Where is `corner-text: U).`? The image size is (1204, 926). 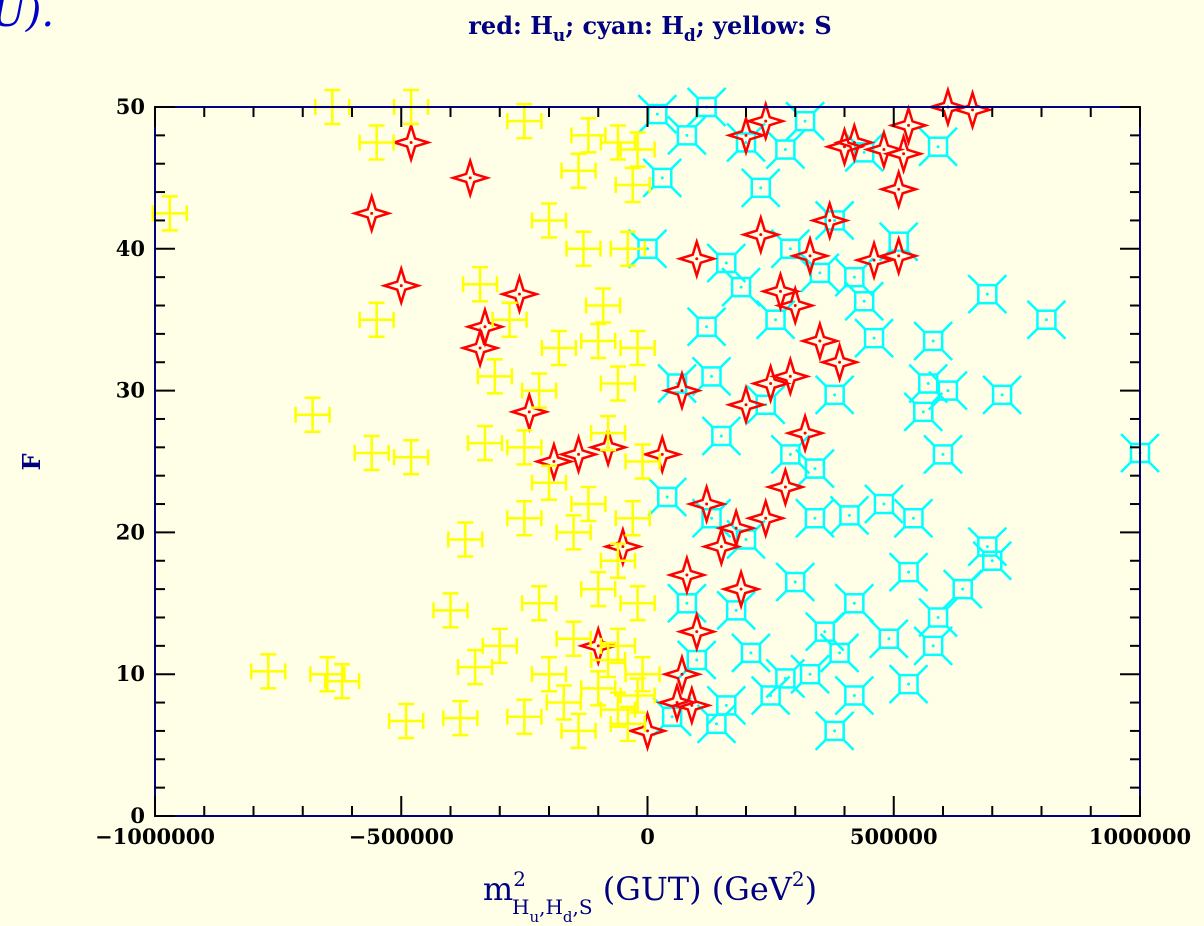 corner-text: U). is located at coordinates (27, 18).